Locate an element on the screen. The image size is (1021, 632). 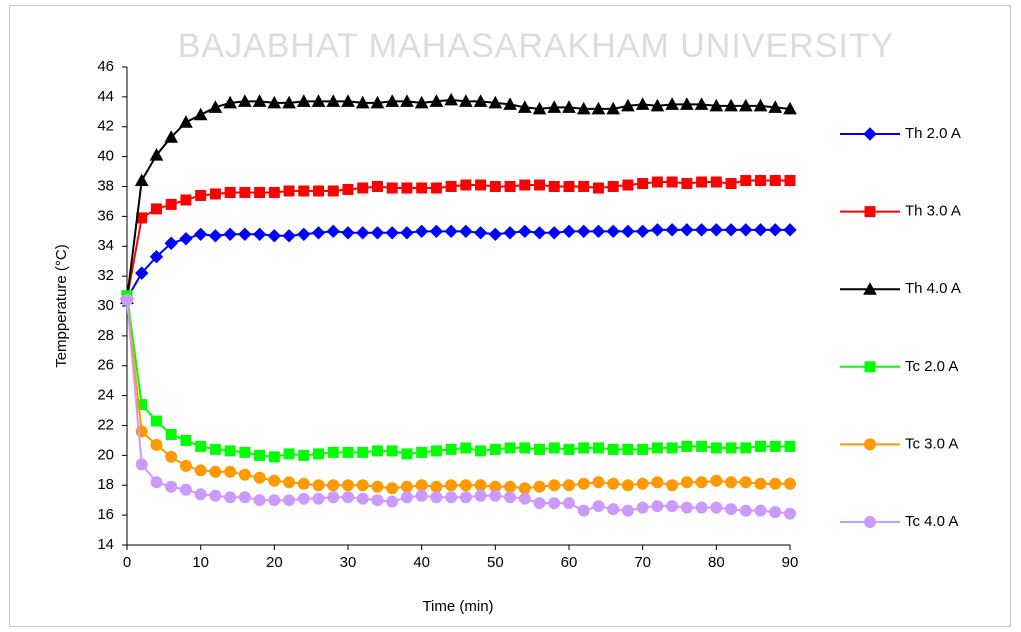
y-tick-label: 30 is located at coordinates (105, 305).